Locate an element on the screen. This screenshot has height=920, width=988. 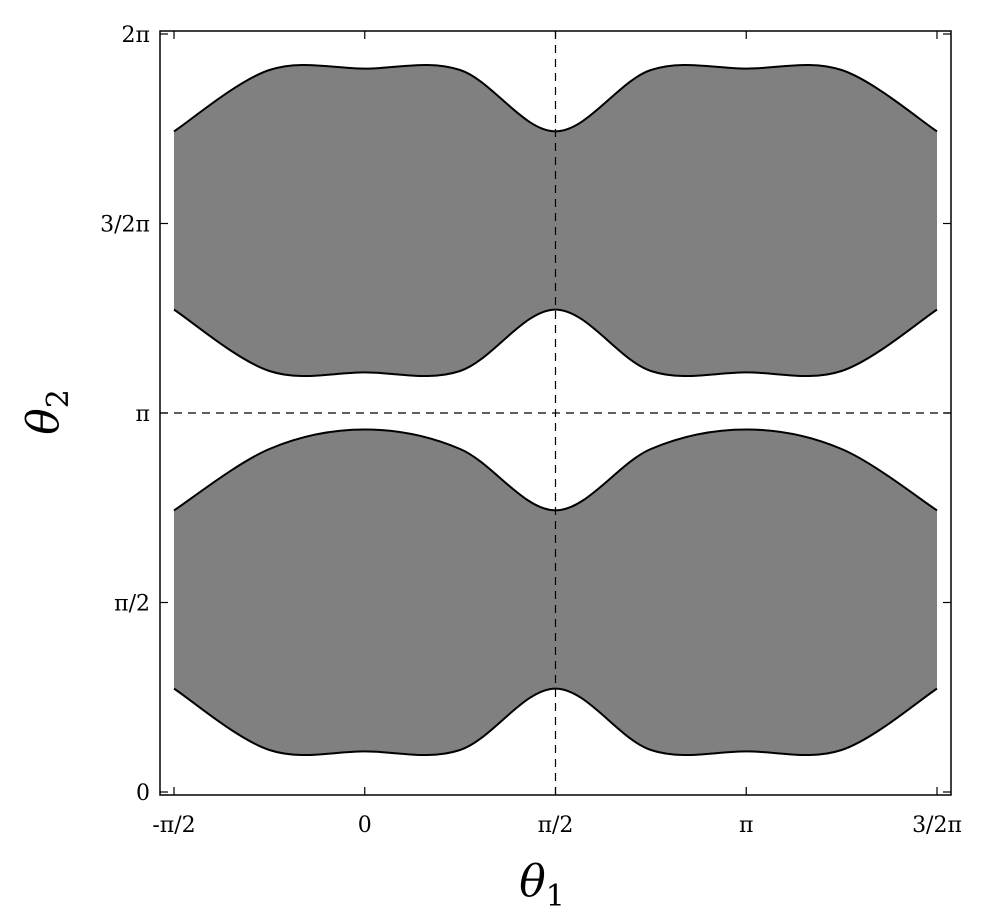
y-tick-label: π/2 is located at coordinates (132, 604).